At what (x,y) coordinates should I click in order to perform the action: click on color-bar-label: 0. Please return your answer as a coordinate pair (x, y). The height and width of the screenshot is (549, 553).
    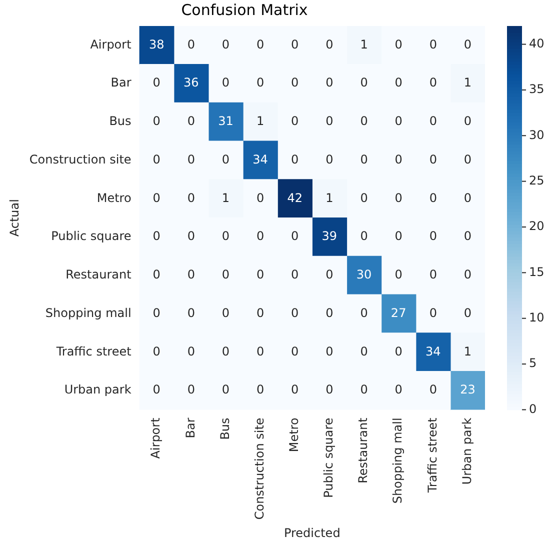
    Looking at the image, I should click on (533, 409).